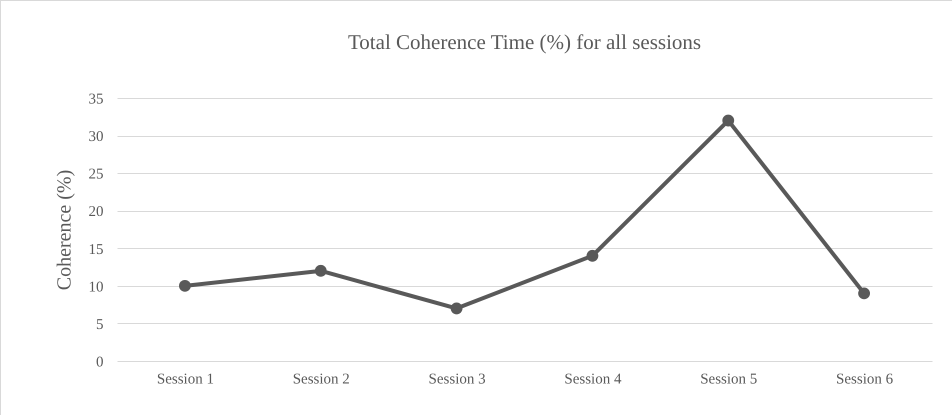  Describe the element at coordinates (96, 287) in the screenshot. I see `y-tick-label: 10` at that location.